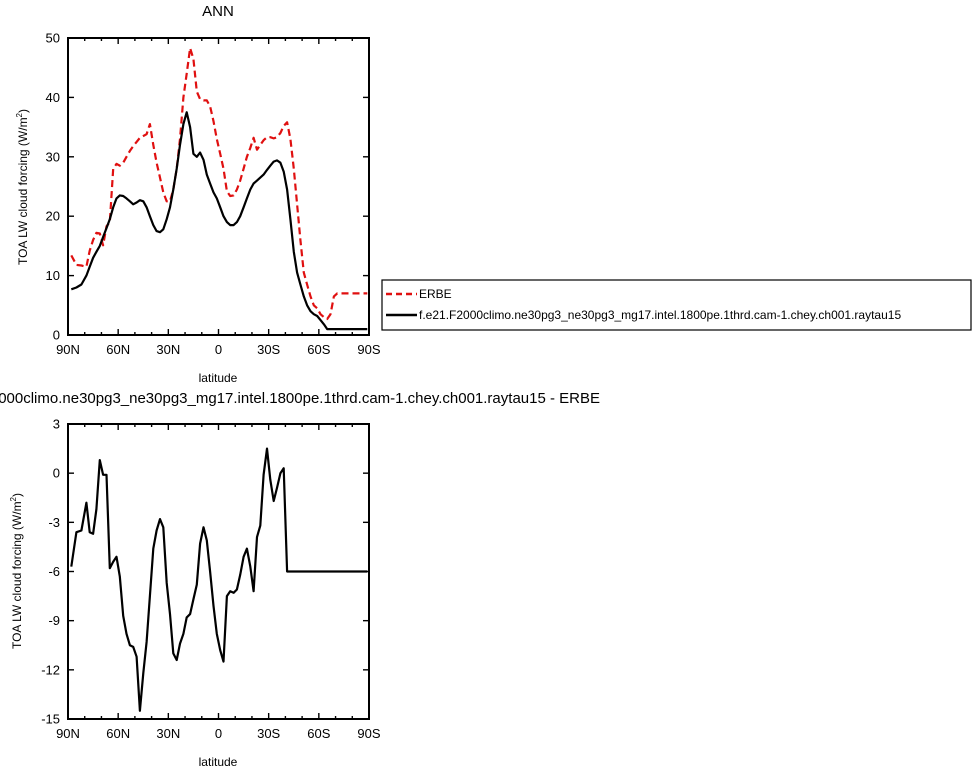 The image size is (976, 773). I want to click on top-series-lines, so click(219, 188).